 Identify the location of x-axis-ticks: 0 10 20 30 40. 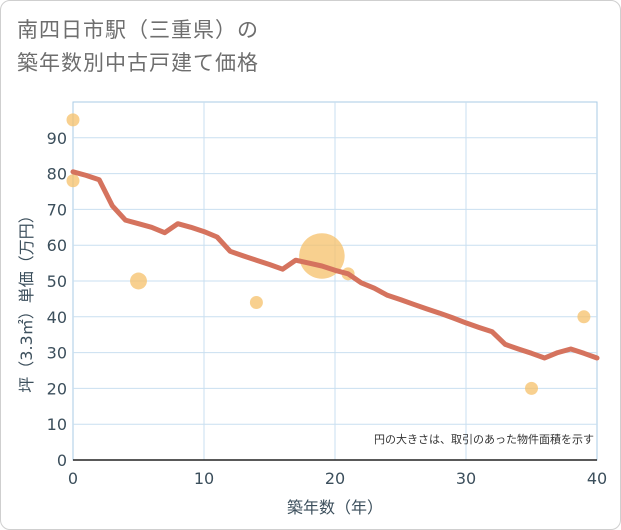
(337, 478).